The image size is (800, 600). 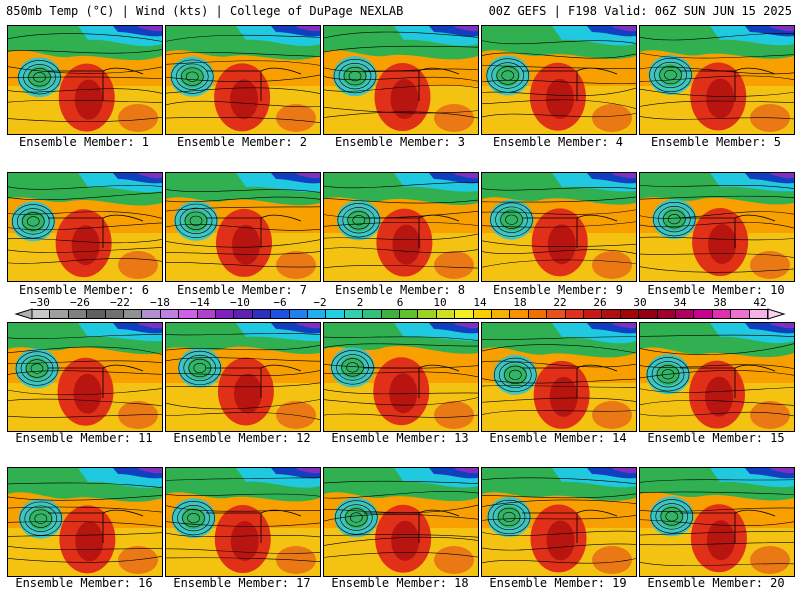 I want to click on ensemble-member-label: Ensemble Member: 4, so click(x=558, y=142).